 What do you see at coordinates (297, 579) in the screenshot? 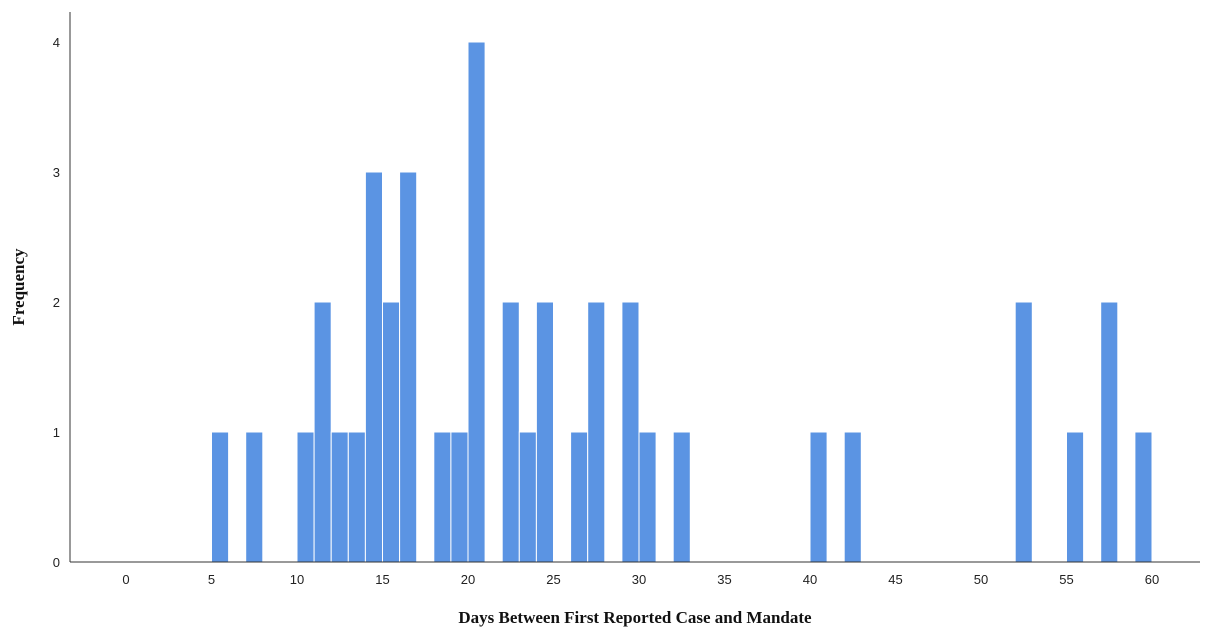
I see `x-tick-label: 10` at bounding box center [297, 579].